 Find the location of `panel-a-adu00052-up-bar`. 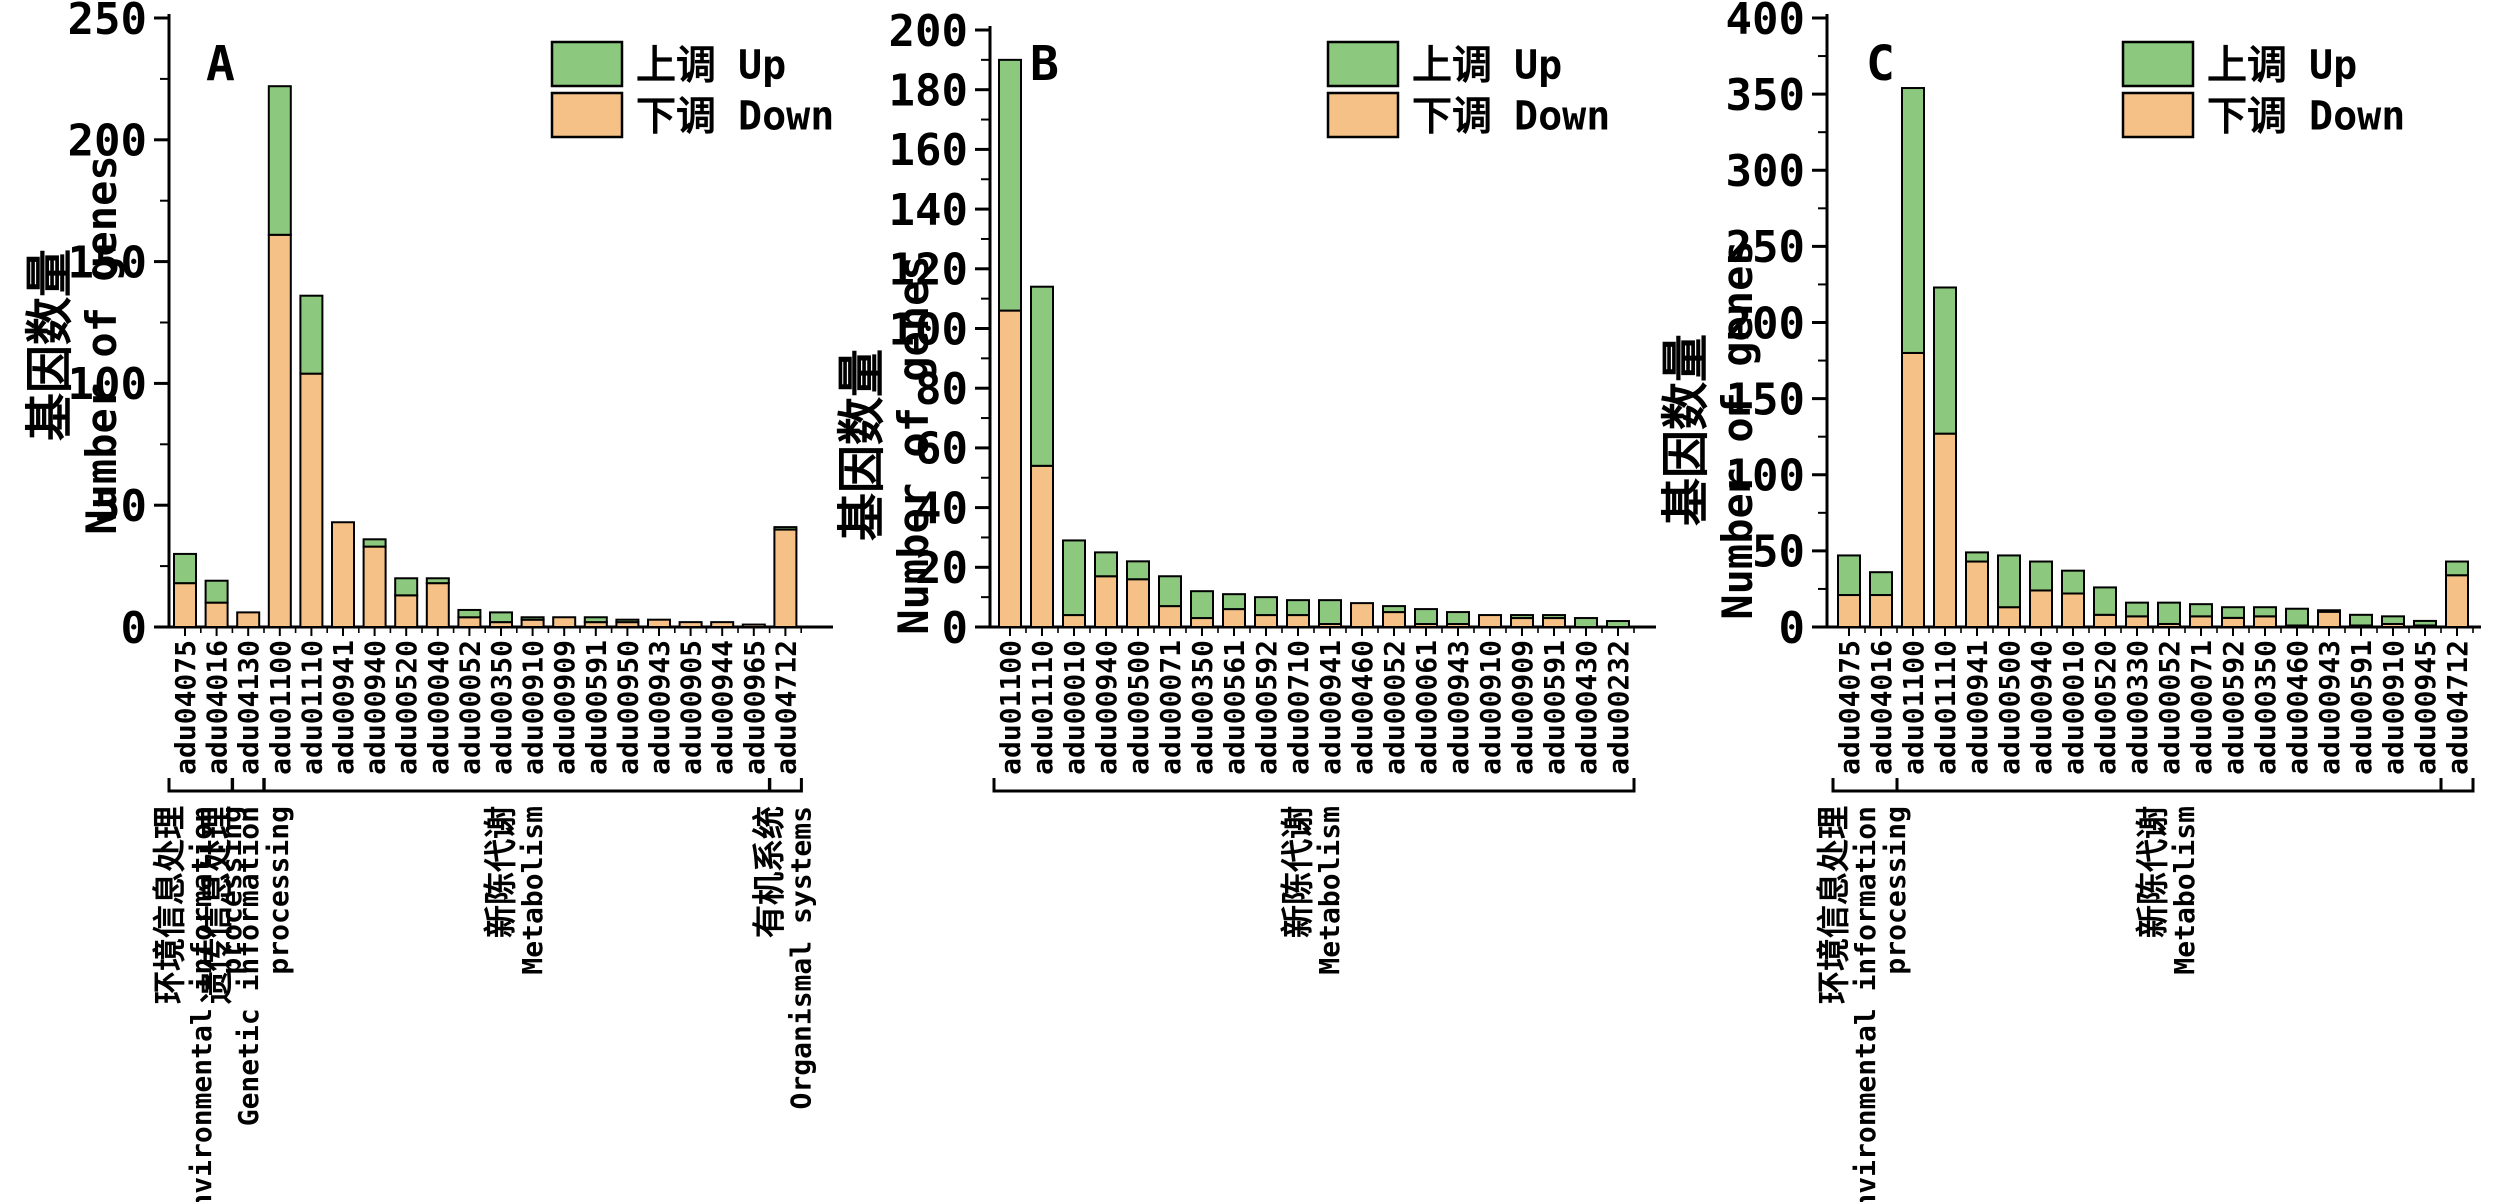

panel-a-adu00052-up-bar is located at coordinates (469, 613).